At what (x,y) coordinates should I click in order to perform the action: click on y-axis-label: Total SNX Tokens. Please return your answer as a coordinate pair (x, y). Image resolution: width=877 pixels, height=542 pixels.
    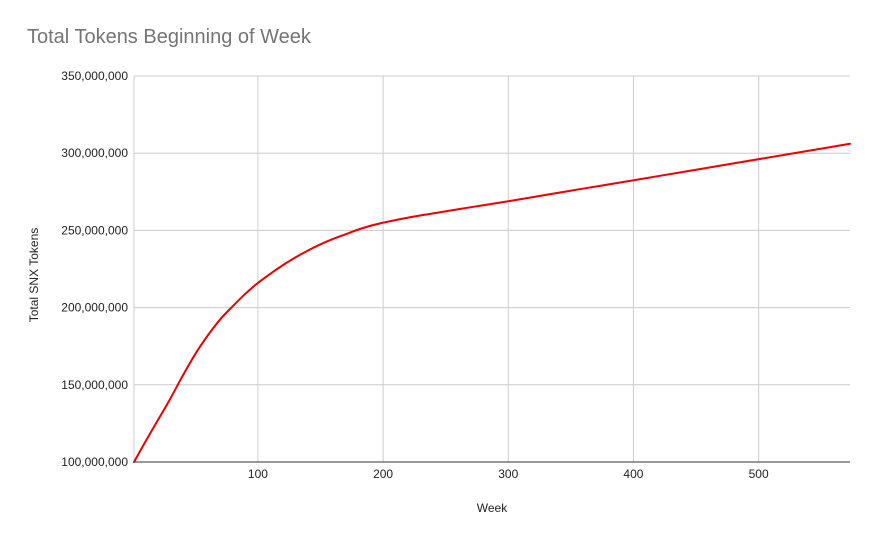
    Looking at the image, I should click on (34, 275).